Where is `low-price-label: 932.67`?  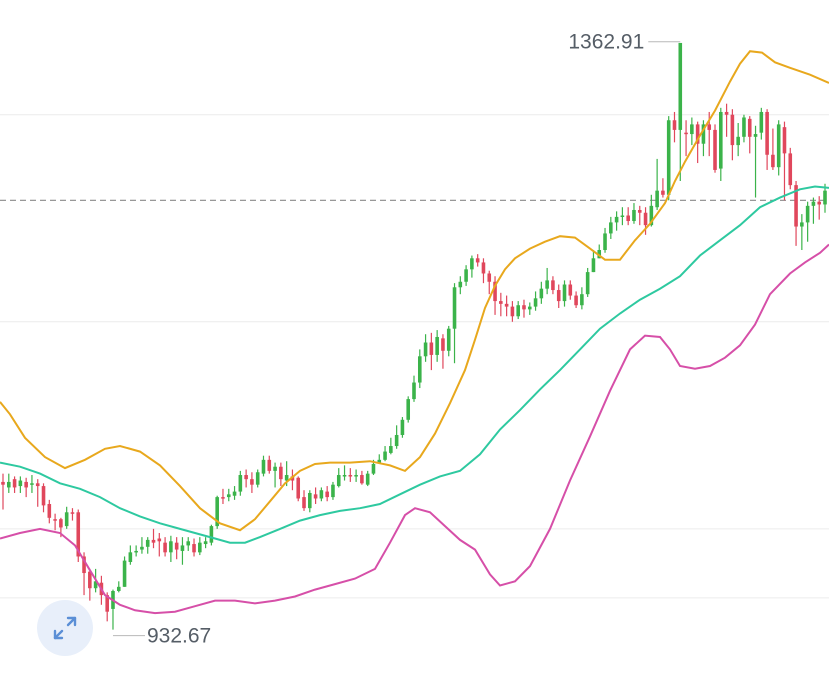 low-price-label: 932.67 is located at coordinates (179, 636).